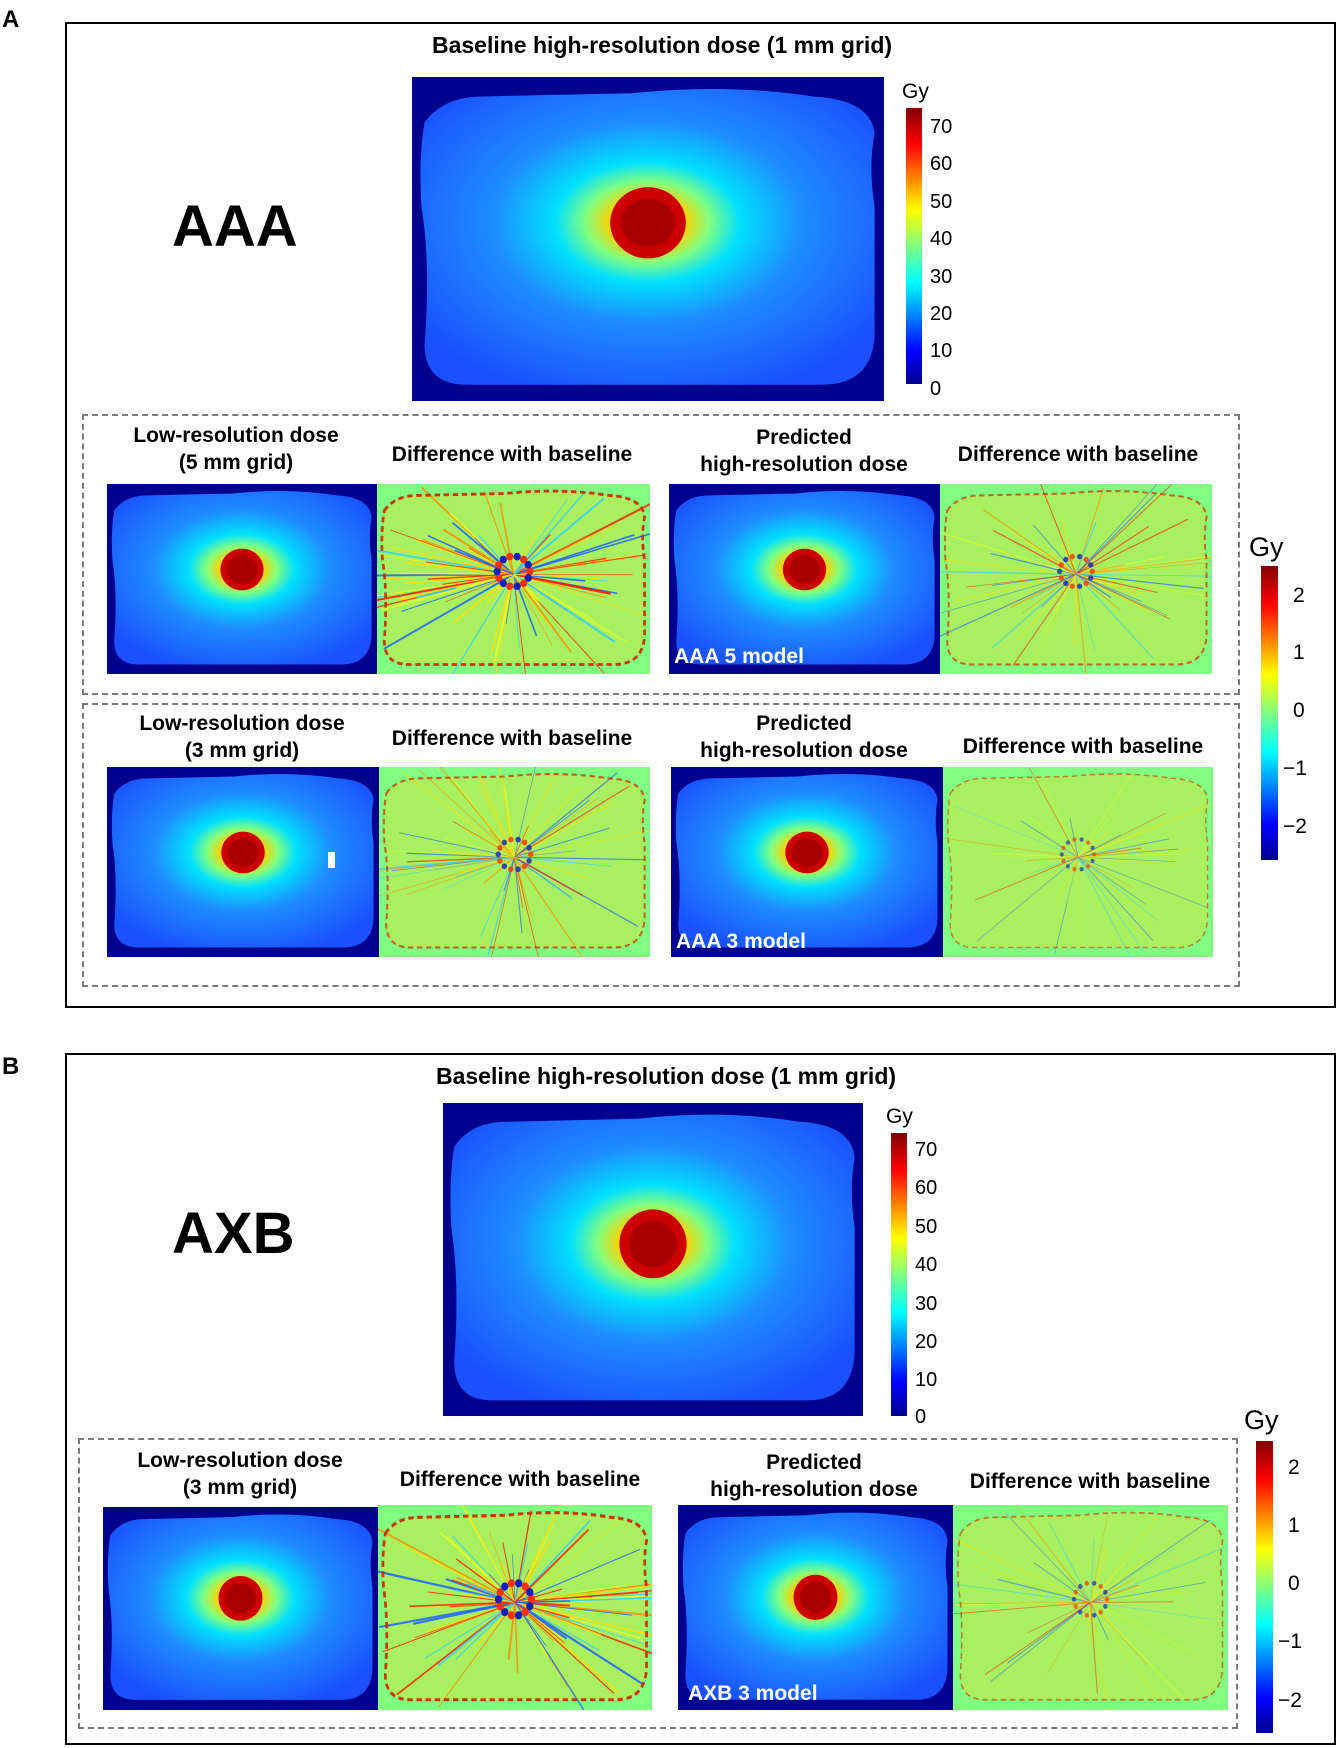 The width and height of the screenshot is (1338, 1748). Describe the element at coordinates (960, 254) in the screenshot. I see `panel-a-dose-colorbar-ticks: 70 60 50 40 30 20 10 0` at that location.